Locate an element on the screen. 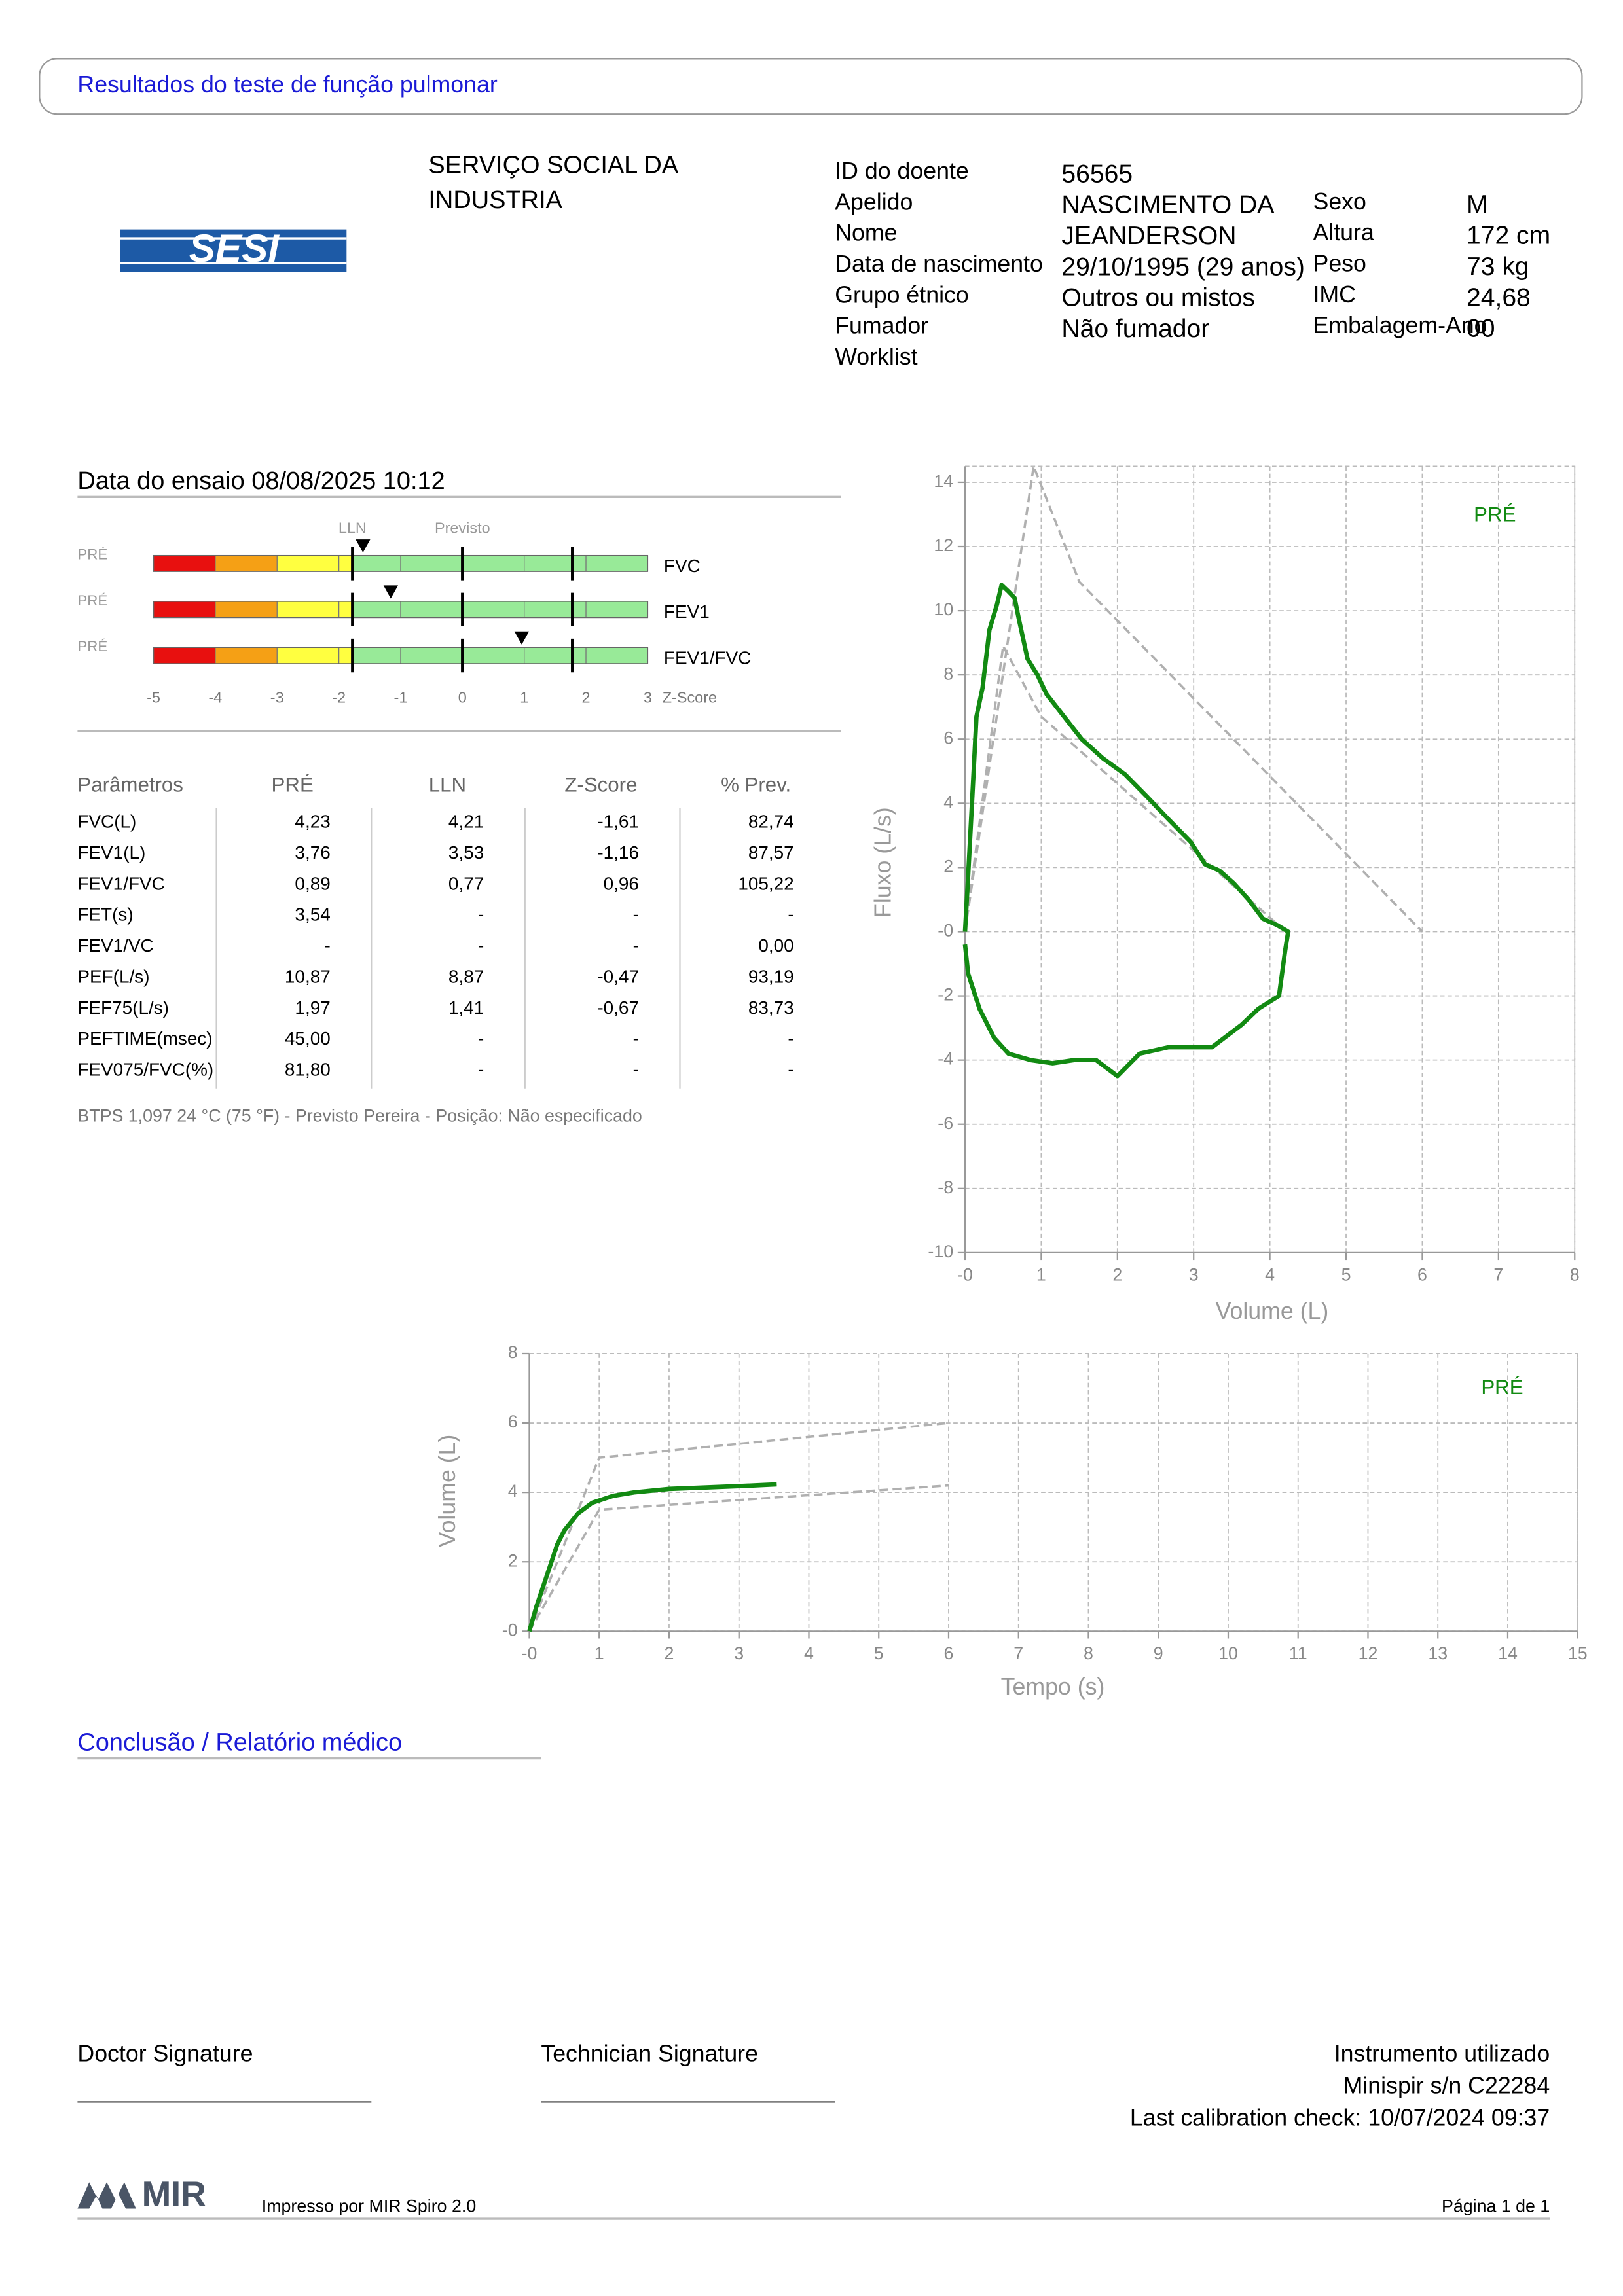 This screenshot has height=2296, width=1623. table-header: PRÉ is located at coordinates (293, 785).